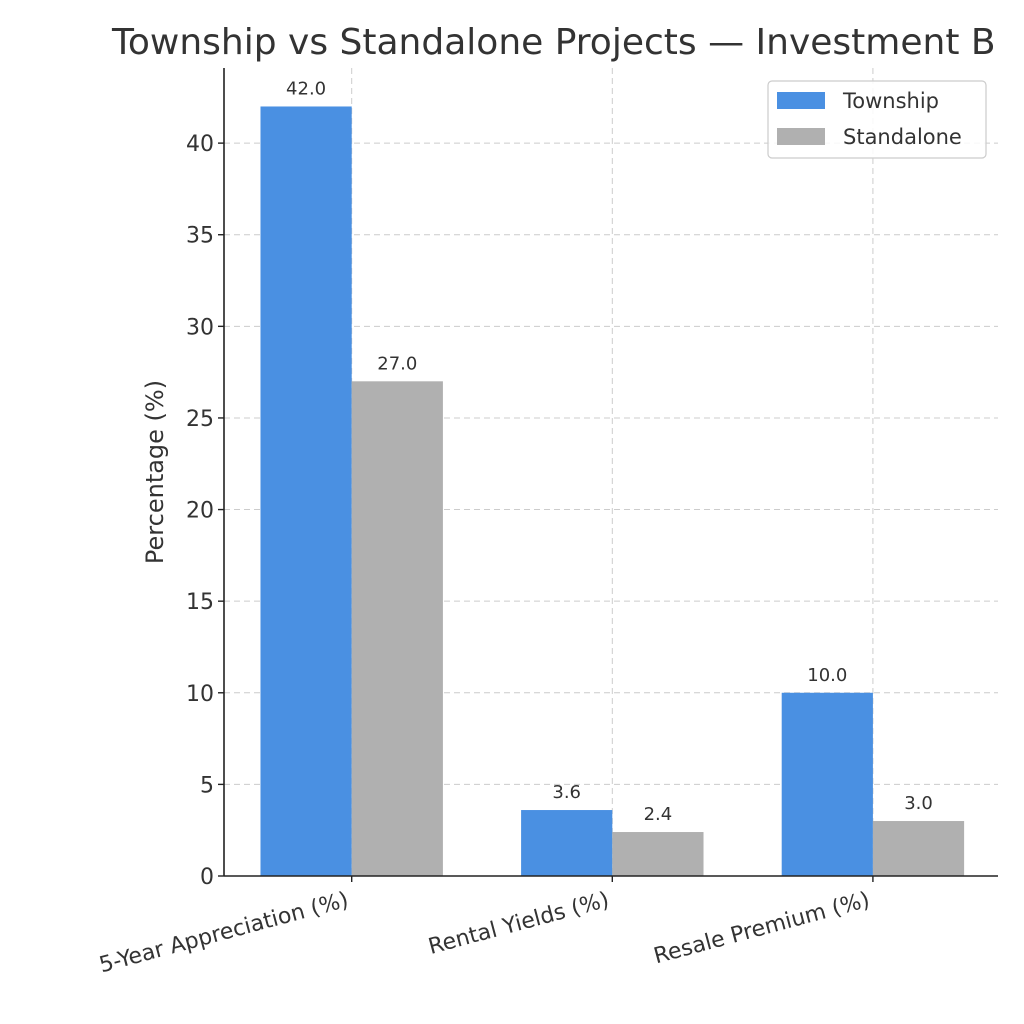 The image size is (1024, 1024). Describe the element at coordinates (306, 88) in the screenshot. I see `data-label: 42.0` at that location.